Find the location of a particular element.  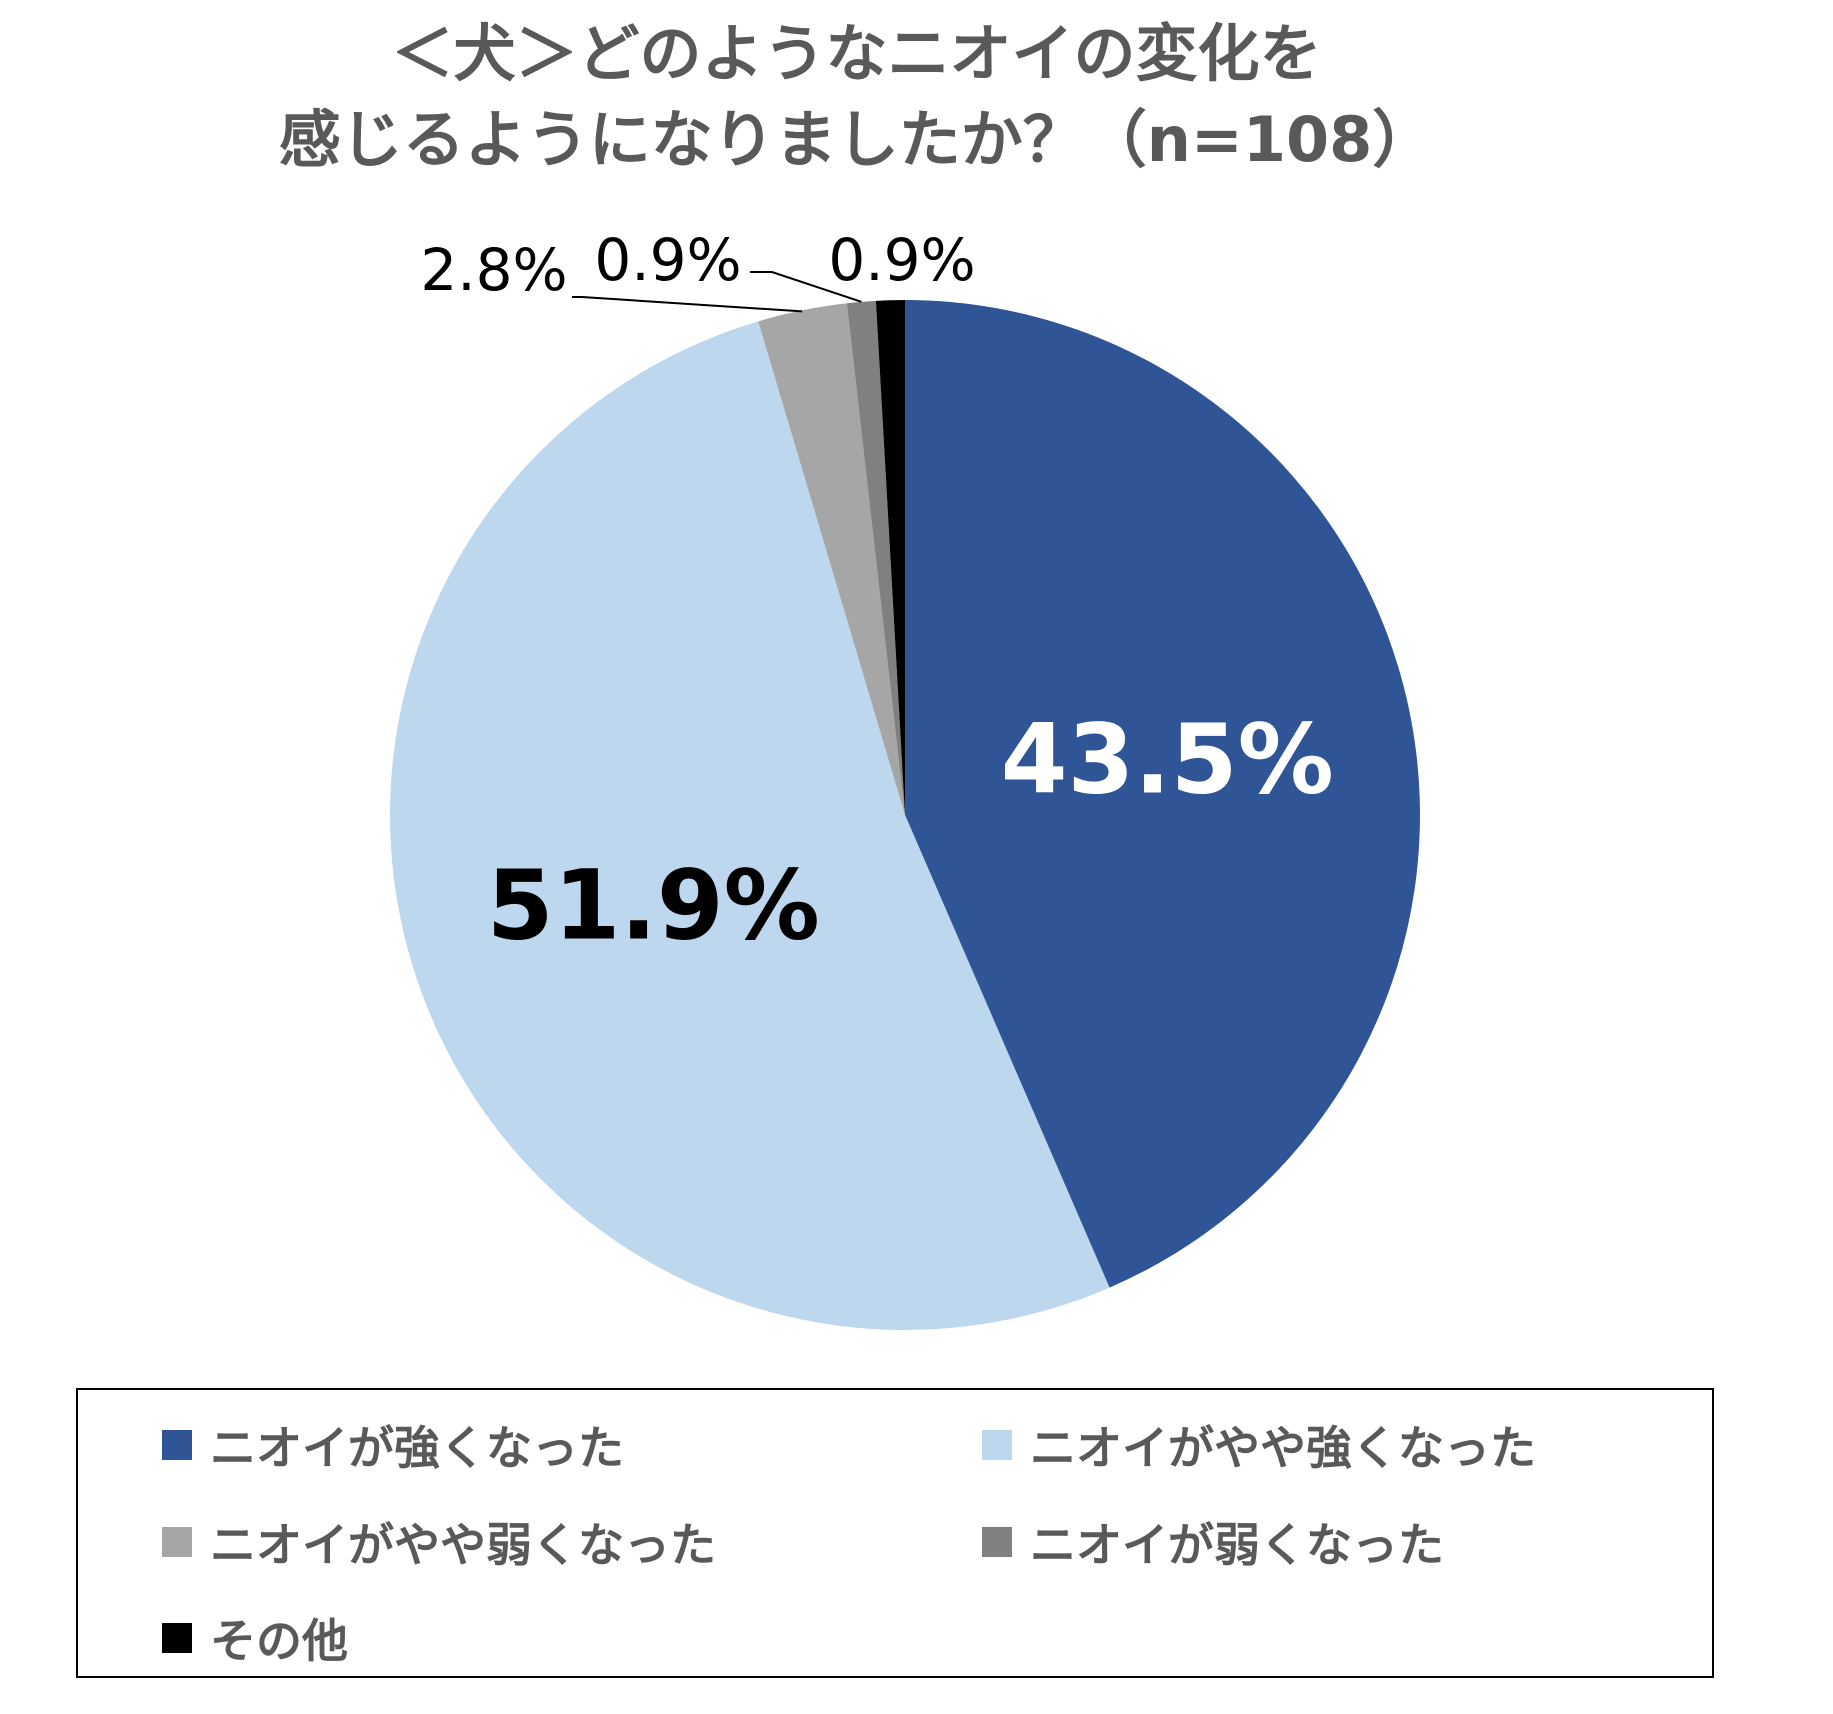

slice-label-slightly-strong: 51.9% is located at coordinates (653, 906).